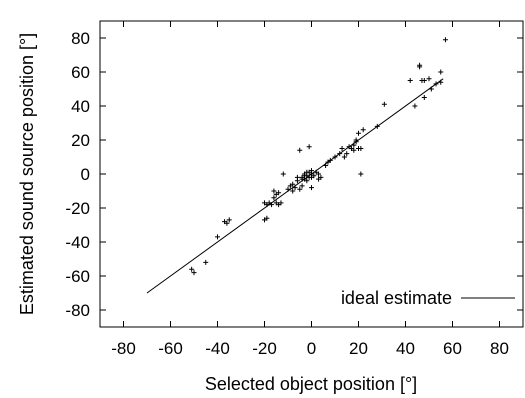 The height and width of the screenshot is (398, 525). Describe the element at coordinates (80, 72) in the screenshot. I see `y-tick-label: 60` at that location.